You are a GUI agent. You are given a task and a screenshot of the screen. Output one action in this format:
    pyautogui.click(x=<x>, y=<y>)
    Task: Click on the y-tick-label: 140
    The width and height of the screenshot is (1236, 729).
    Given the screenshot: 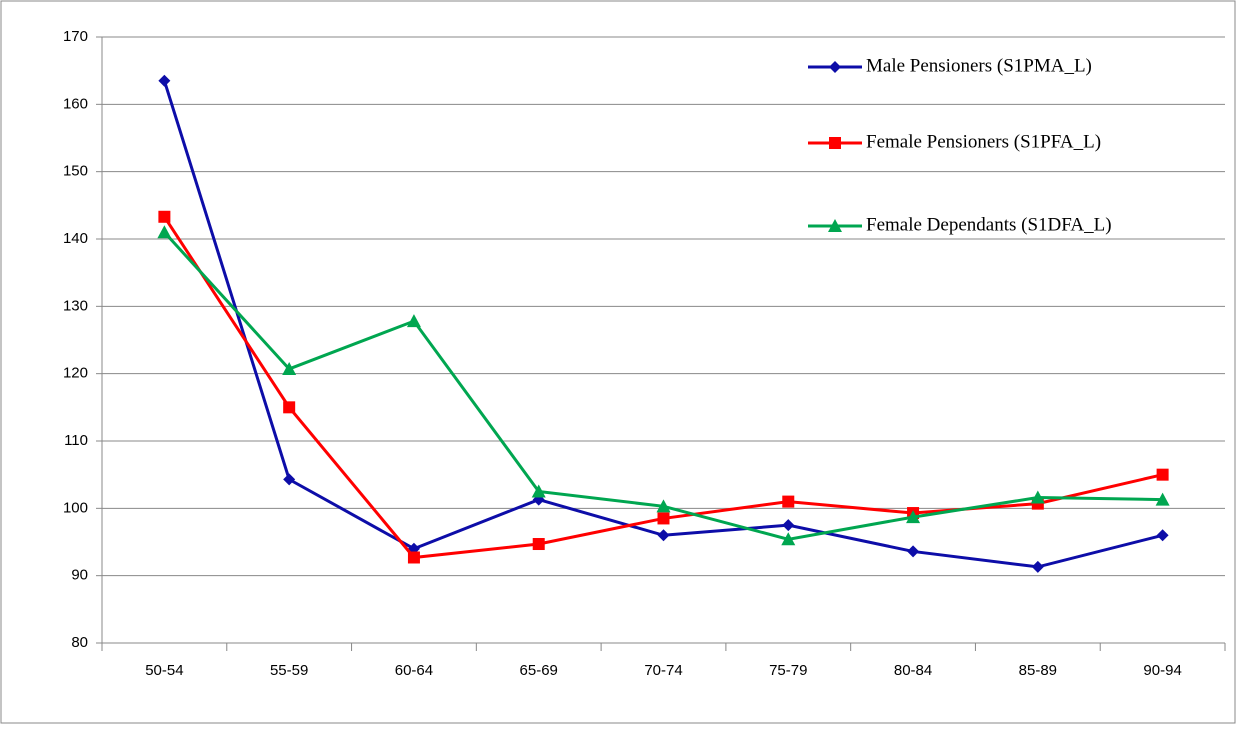 What is the action you would take?
    pyautogui.click(x=75, y=238)
    